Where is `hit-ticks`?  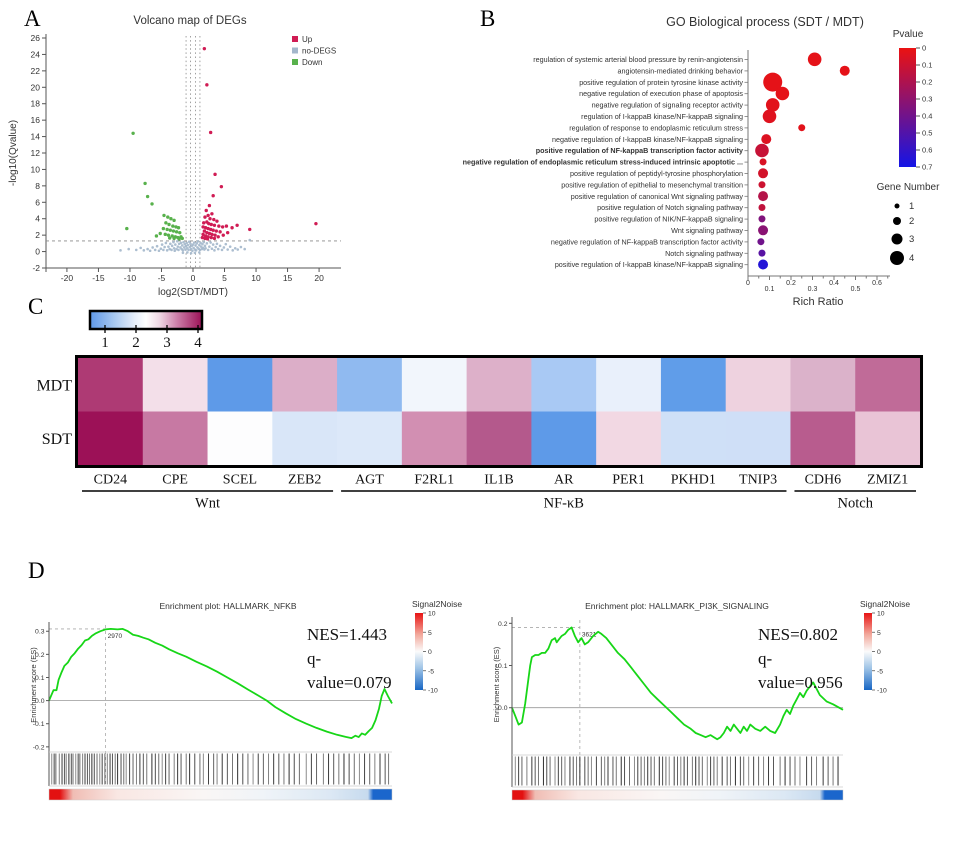
hit-ticks is located at coordinates (220, 769).